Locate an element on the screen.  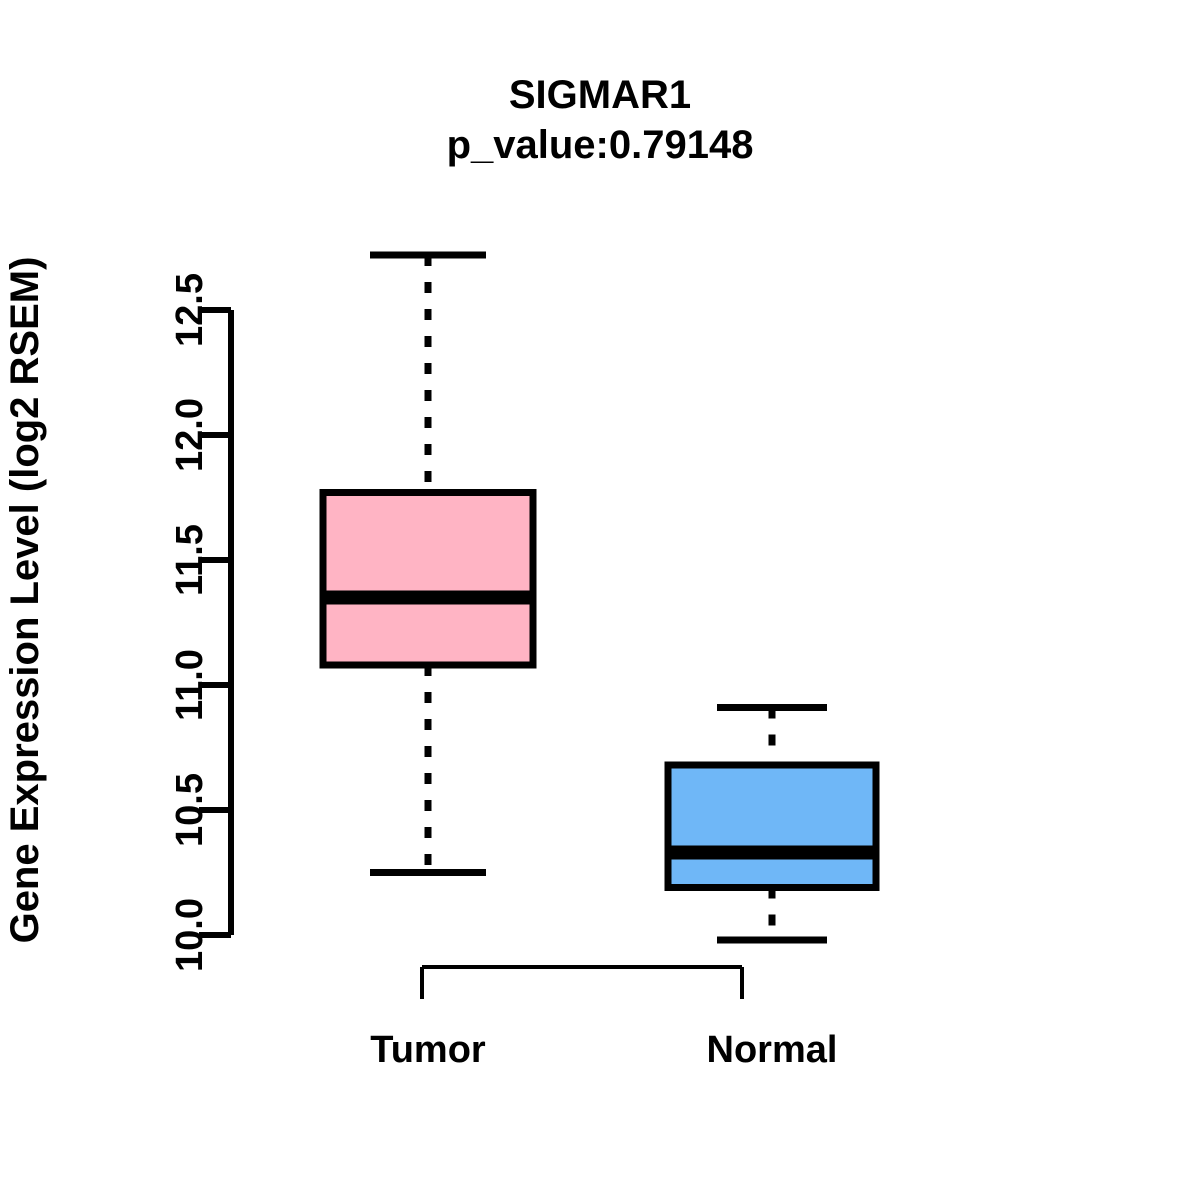
y-axis-tick-label: 10.5 is located at coordinates (190, 810).